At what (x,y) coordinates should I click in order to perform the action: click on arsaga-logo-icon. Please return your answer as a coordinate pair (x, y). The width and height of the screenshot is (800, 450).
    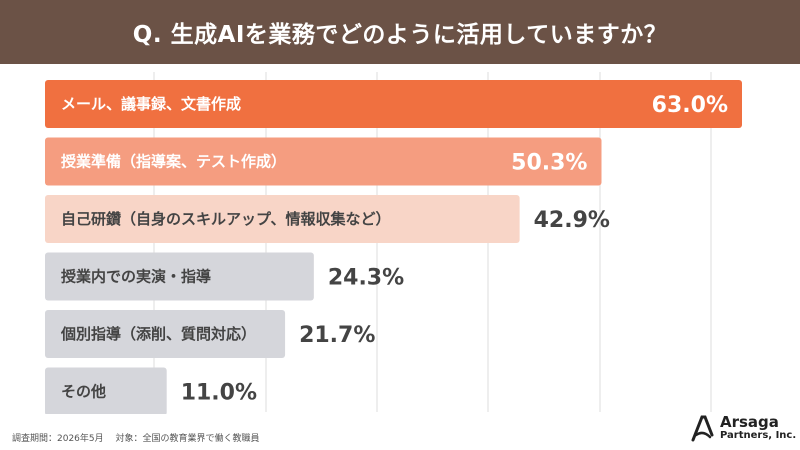
    Looking at the image, I should click on (702, 428).